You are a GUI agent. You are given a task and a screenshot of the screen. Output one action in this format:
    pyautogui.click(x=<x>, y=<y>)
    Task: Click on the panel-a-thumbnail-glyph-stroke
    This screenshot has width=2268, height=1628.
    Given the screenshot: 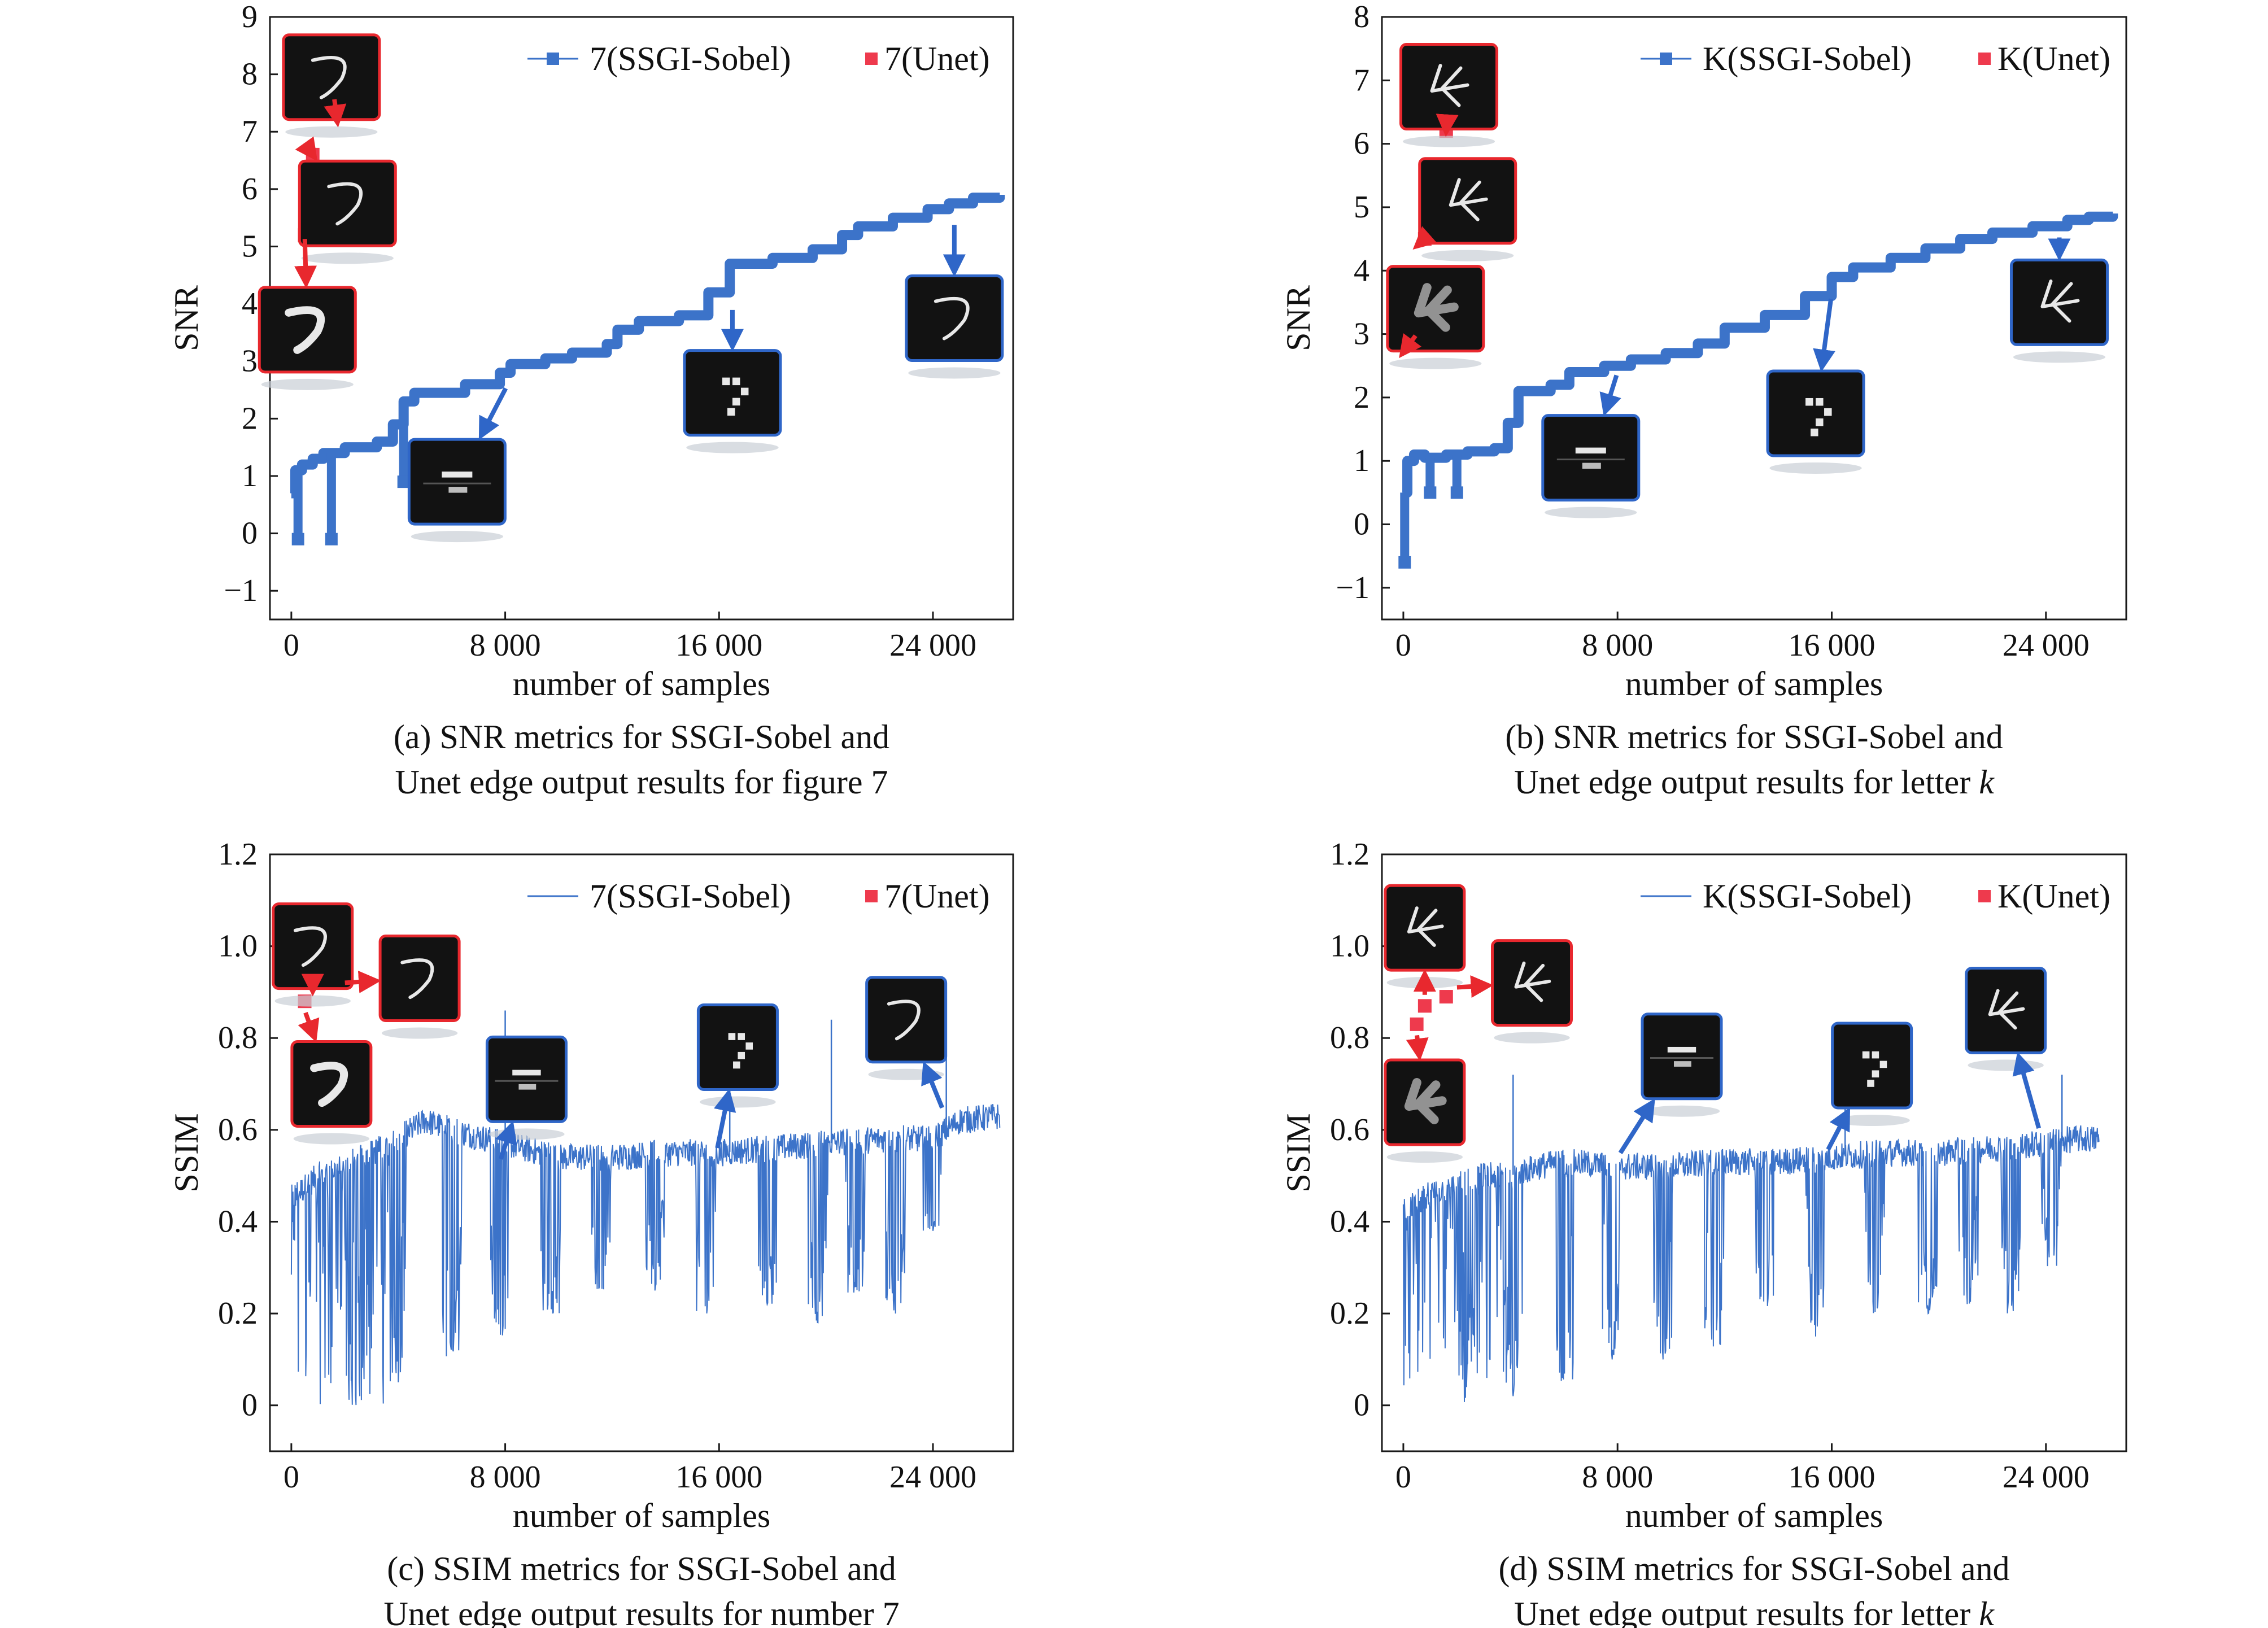 What is the action you would take?
    pyautogui.click(x=345, y=204)
    